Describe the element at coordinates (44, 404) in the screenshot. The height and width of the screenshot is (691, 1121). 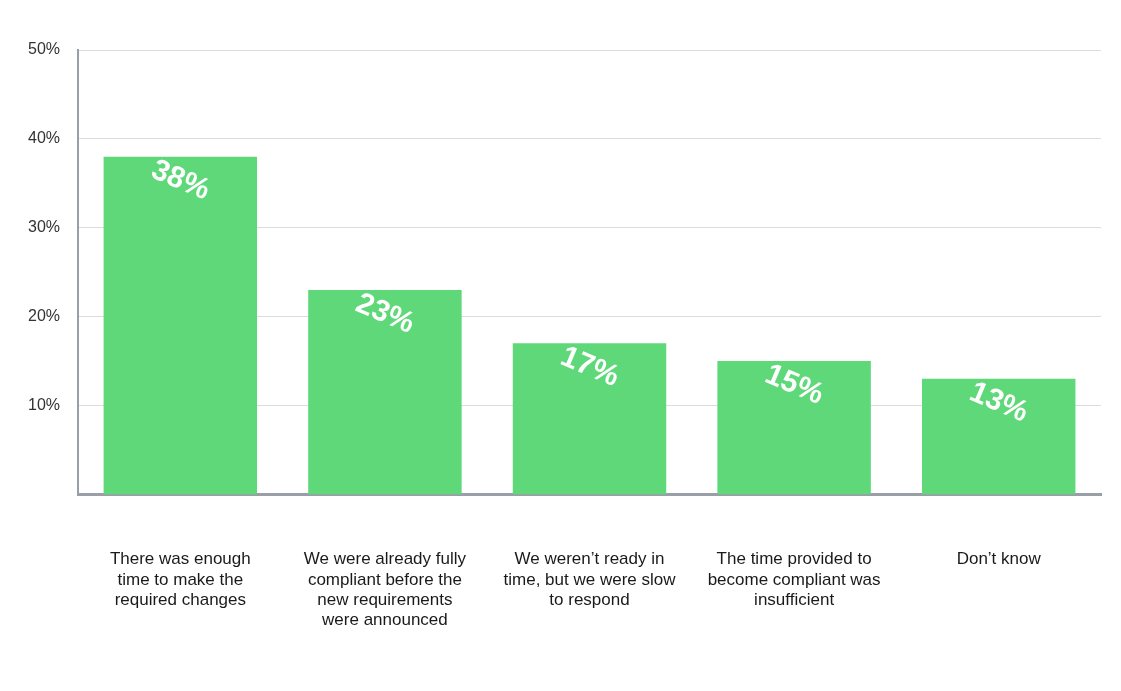
I see `y-tick-label: 10%` at that location.